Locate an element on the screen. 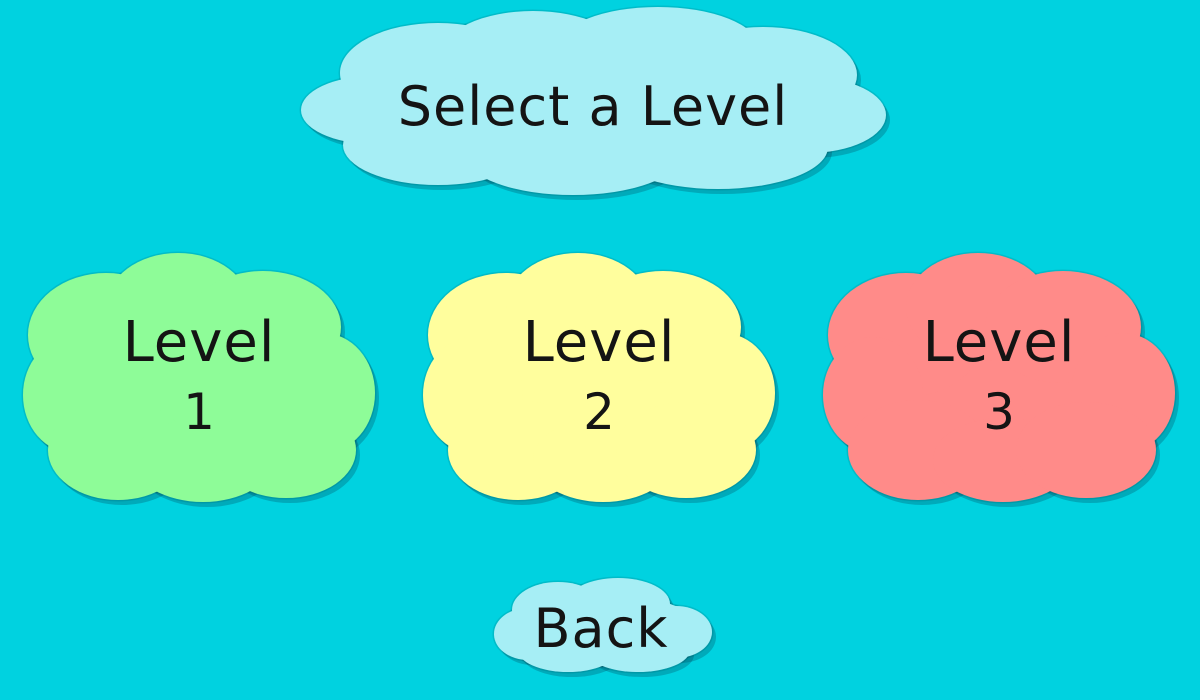  title-banner: Select a Level is located at coordinates (594, 102).